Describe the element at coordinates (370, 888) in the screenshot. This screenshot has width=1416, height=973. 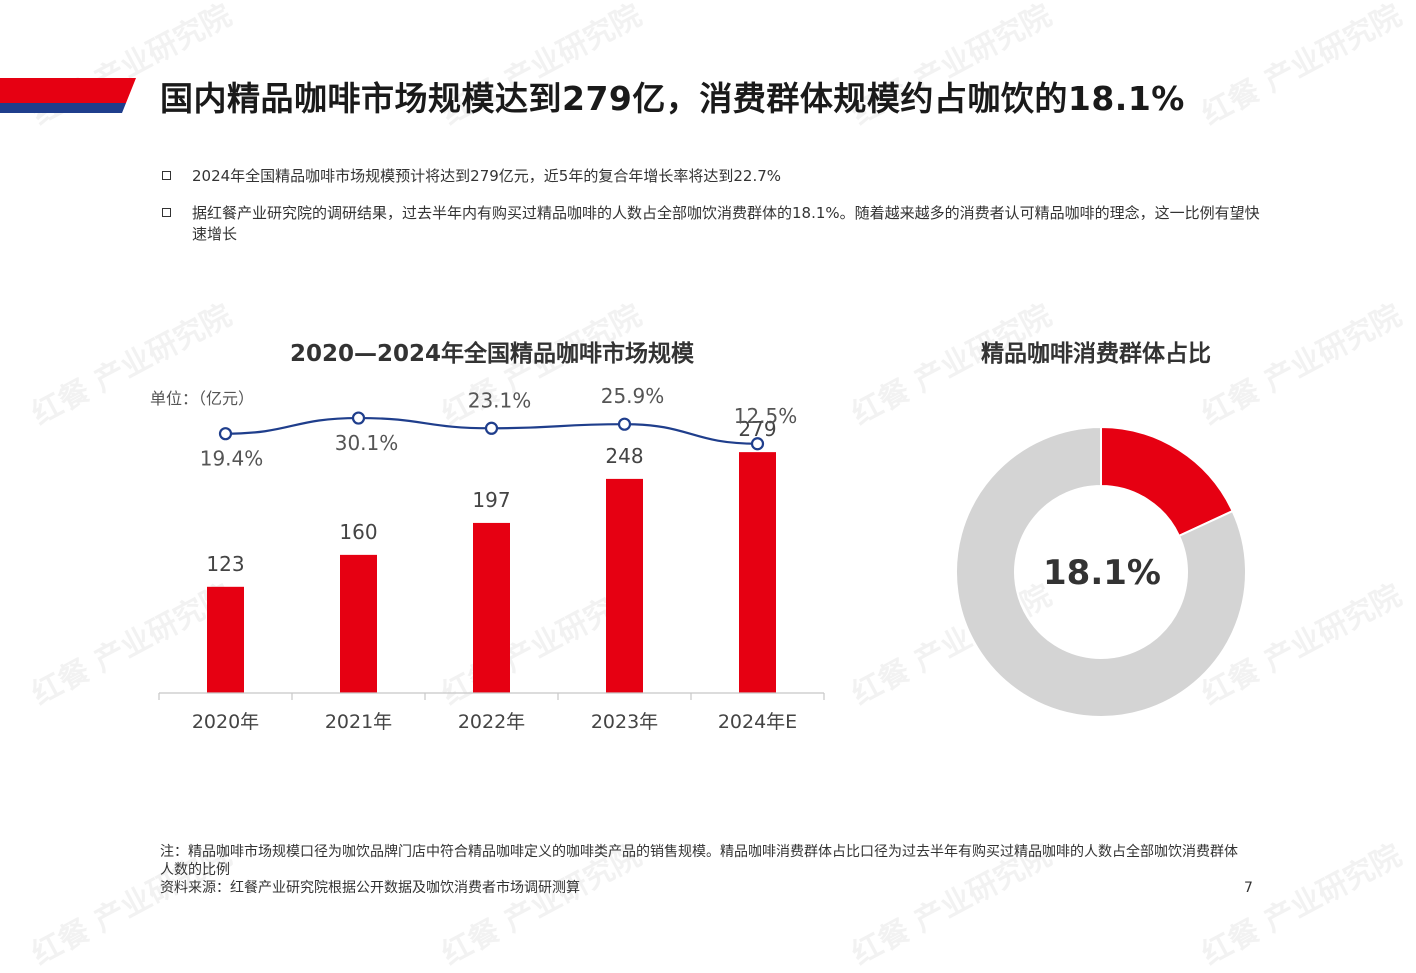
I see `footnote-source: 资料来源：红餐产业研究院根据公开数据及咖饮消费者市场调研测算` at that location.